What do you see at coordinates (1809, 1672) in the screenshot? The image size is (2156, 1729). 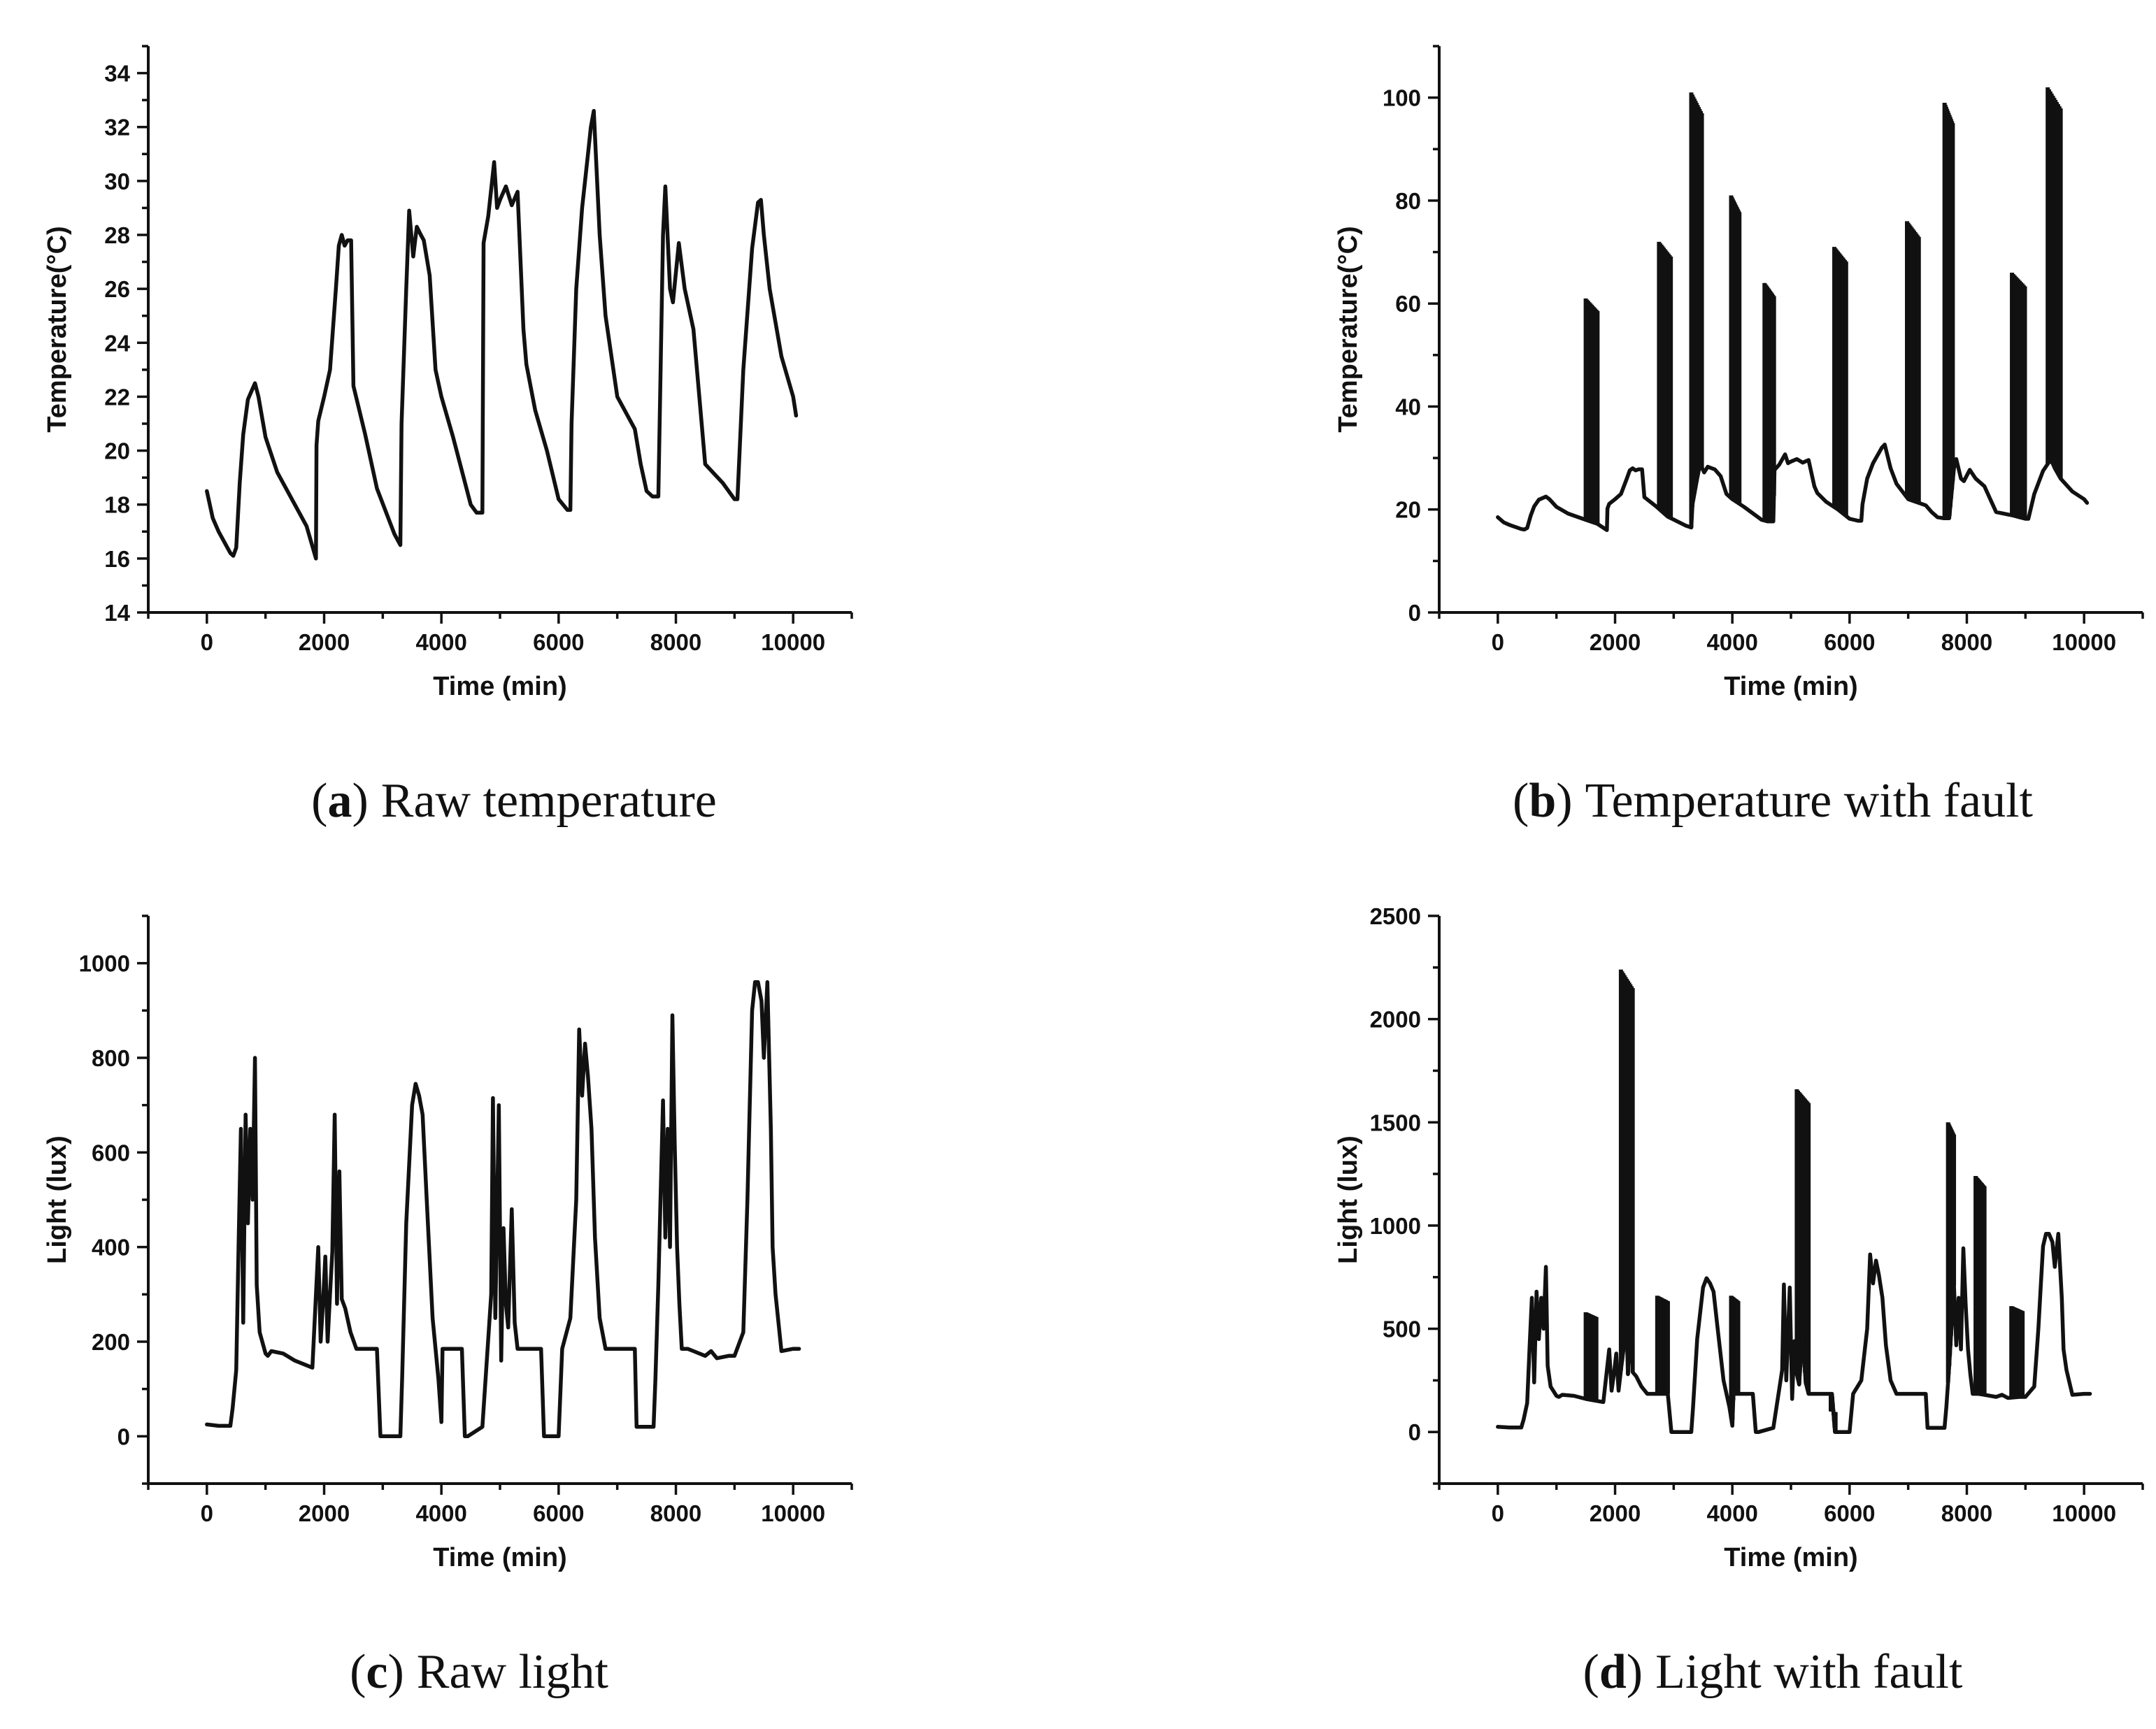 I see `caption-text: Light with fault` at bounding box center [1809, 1672].